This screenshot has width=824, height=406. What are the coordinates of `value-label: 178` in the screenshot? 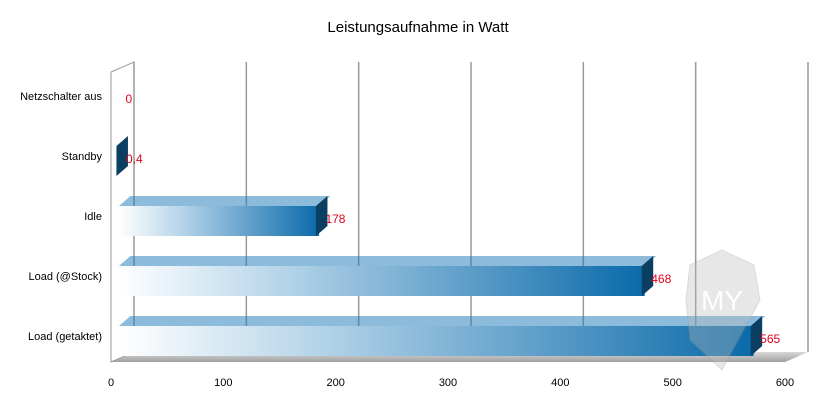 It's located at (335, 219).